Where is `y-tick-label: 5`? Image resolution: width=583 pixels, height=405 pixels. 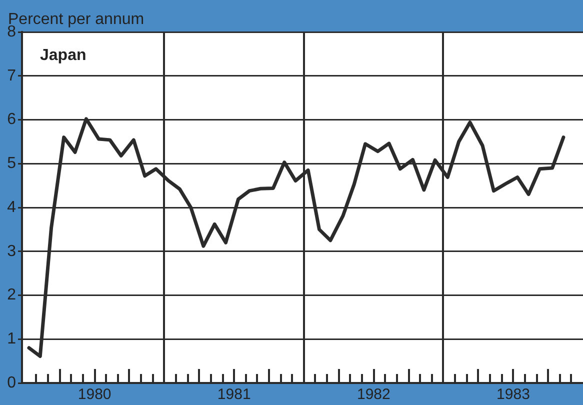
y-tick-label: 5 is located at coordinates (11, 163).